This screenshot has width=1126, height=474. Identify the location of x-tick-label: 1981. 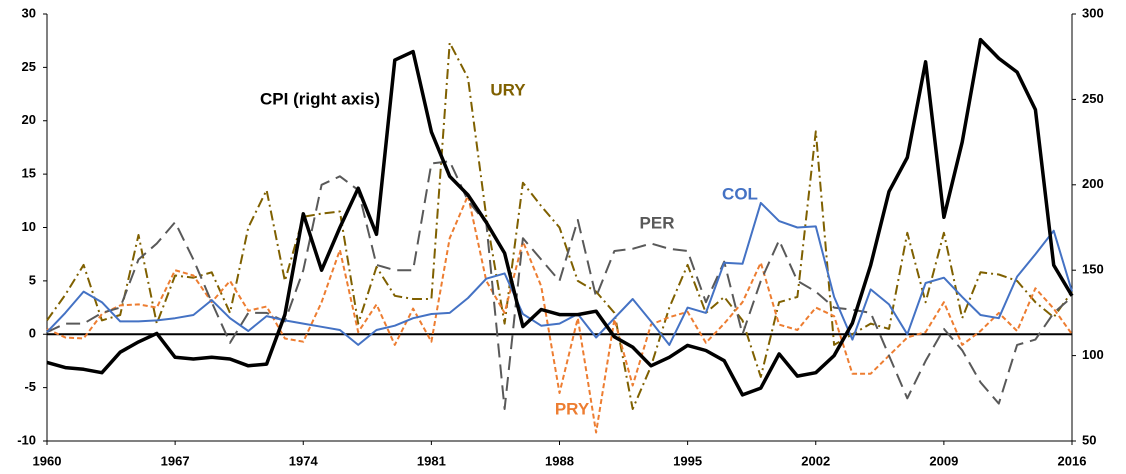
(431, 460).